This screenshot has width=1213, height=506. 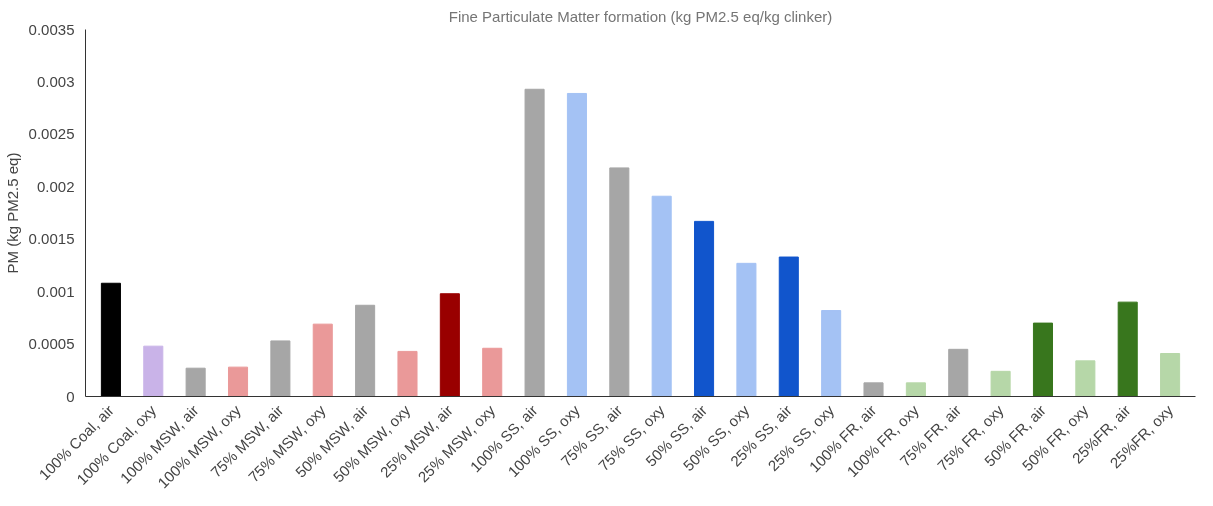 I want to click on y-tick-label: 0.0025, so click(x=51, y=134).